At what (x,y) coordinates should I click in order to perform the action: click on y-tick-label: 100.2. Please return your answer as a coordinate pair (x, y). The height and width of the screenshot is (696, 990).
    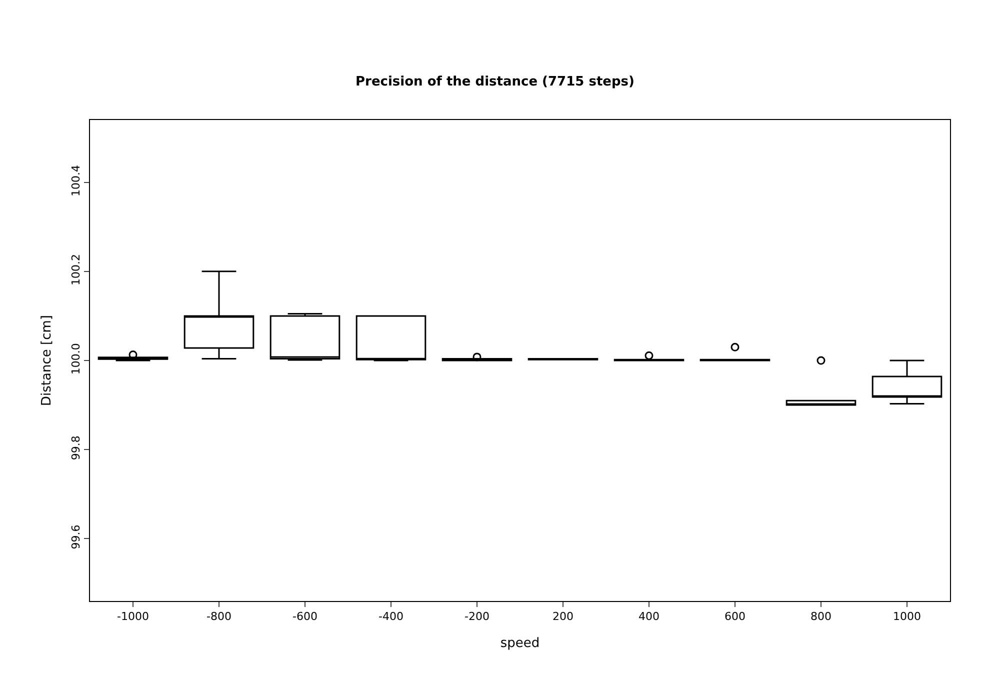
    Looking at the image, I should click on (76, 270).